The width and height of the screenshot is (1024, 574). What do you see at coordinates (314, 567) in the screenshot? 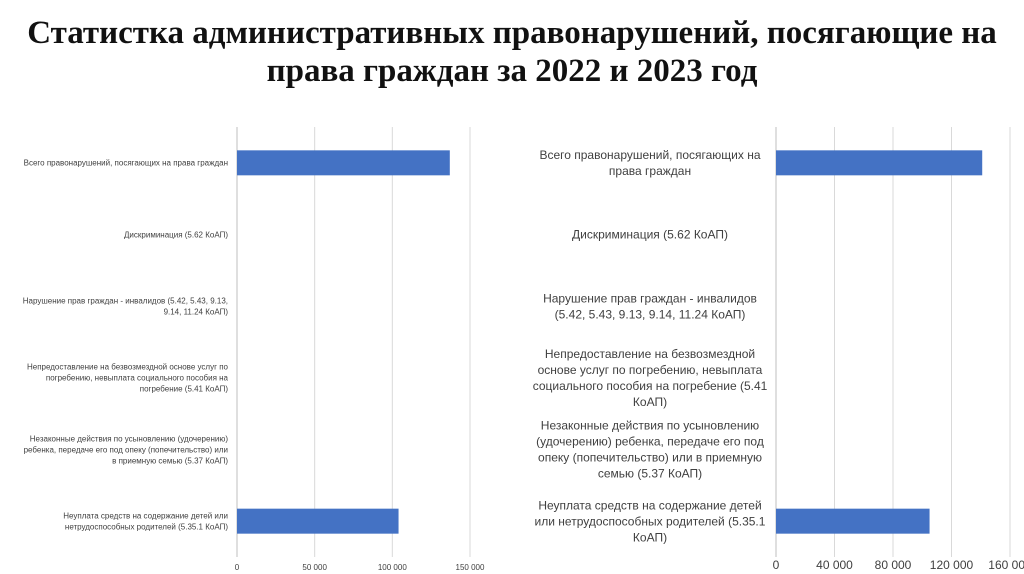
I see `x-tick-label: 50 000` at bounding box center [314, 567].